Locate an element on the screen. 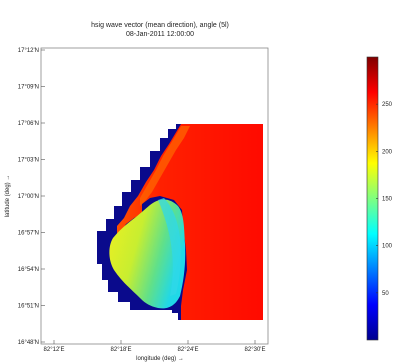 This screenshot has height=362, width=403. y-tick-label: 16°51'N is located at coordinates (28, 307).